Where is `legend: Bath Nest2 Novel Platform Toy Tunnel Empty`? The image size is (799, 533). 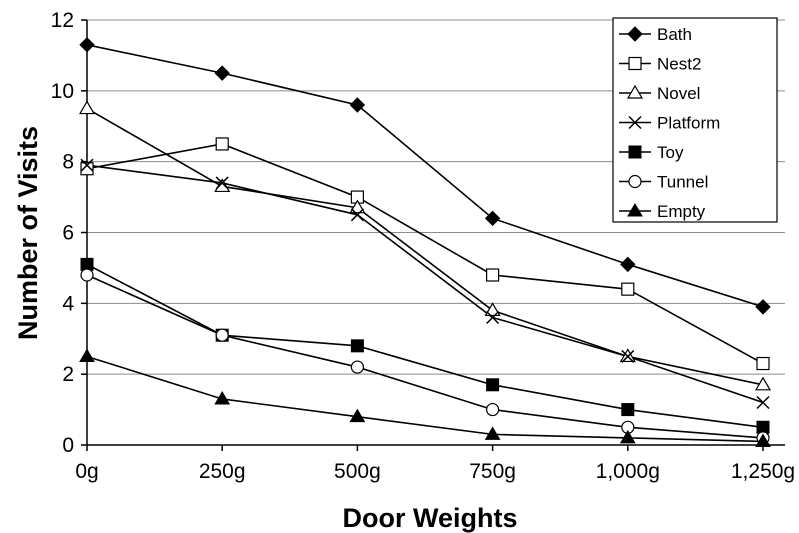 legend: Bath Nest2 Novel Platform Toy Tunnel Empty is located at coordinates (695, 120).